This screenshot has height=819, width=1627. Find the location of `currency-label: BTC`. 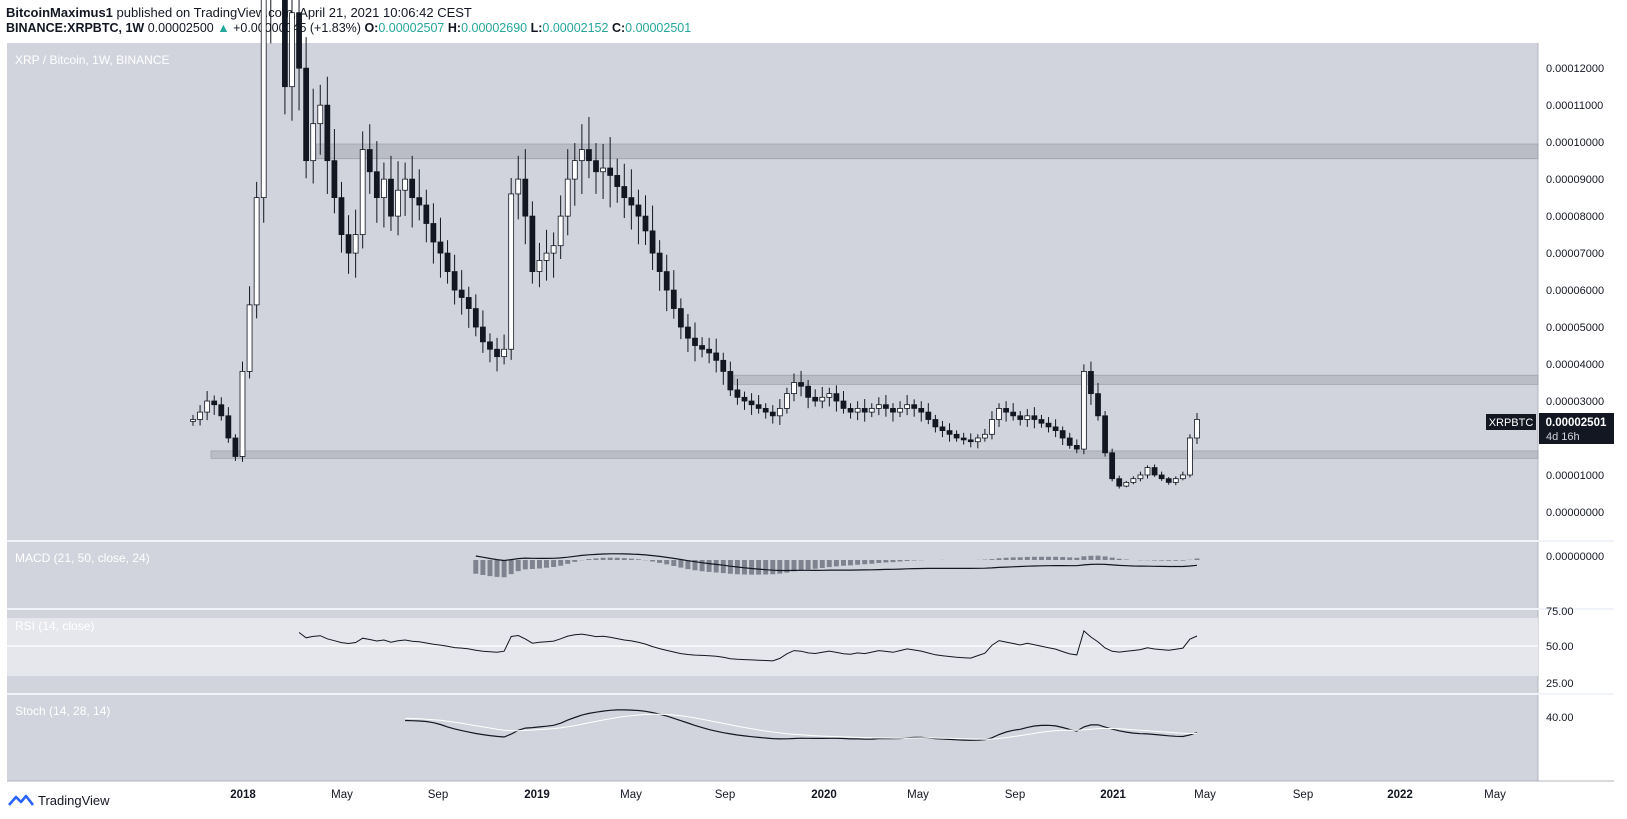

currency-label: BTC is located at coordinates (1570, 60).